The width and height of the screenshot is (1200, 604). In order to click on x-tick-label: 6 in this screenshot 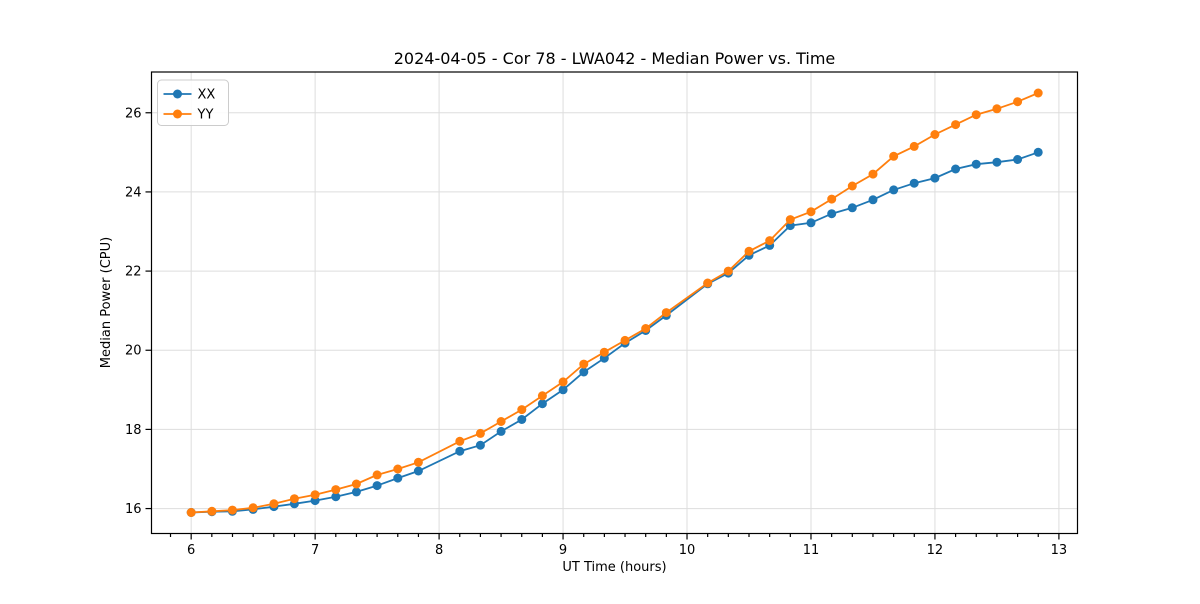, I will do `click(191, 550)`.